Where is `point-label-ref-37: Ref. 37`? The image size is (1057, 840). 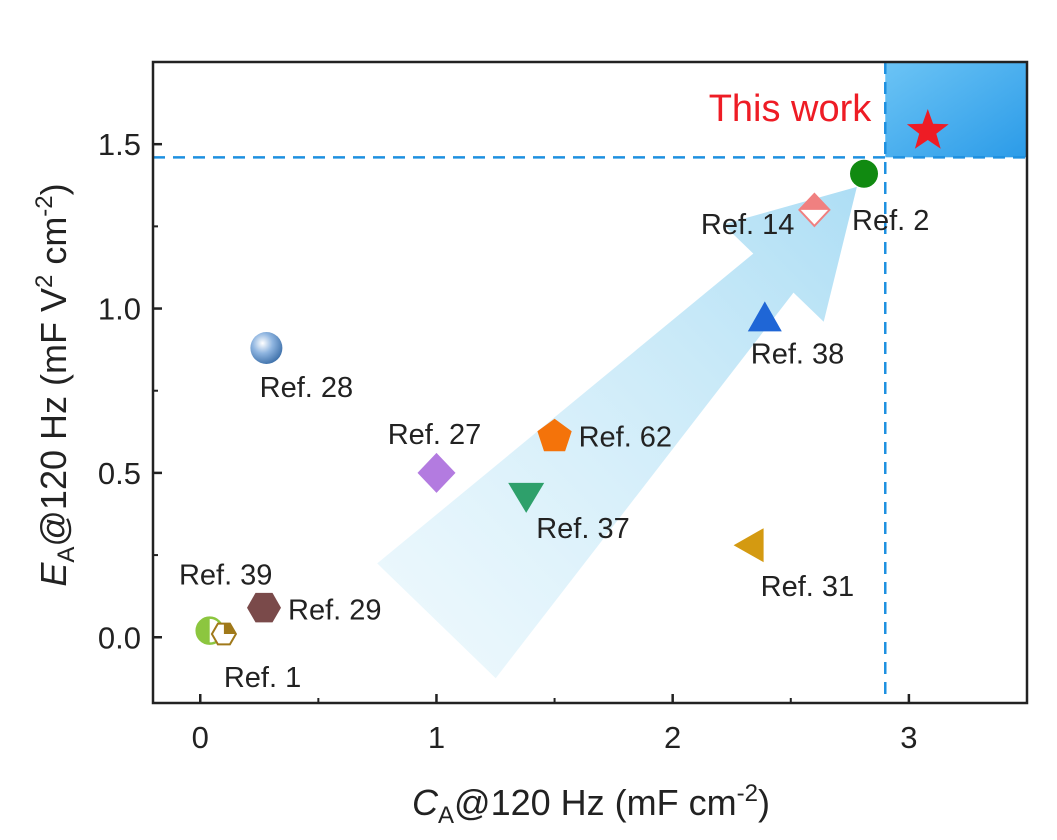
point-label-ref-37: Ref. 37 is located at coordinates (583, 529).